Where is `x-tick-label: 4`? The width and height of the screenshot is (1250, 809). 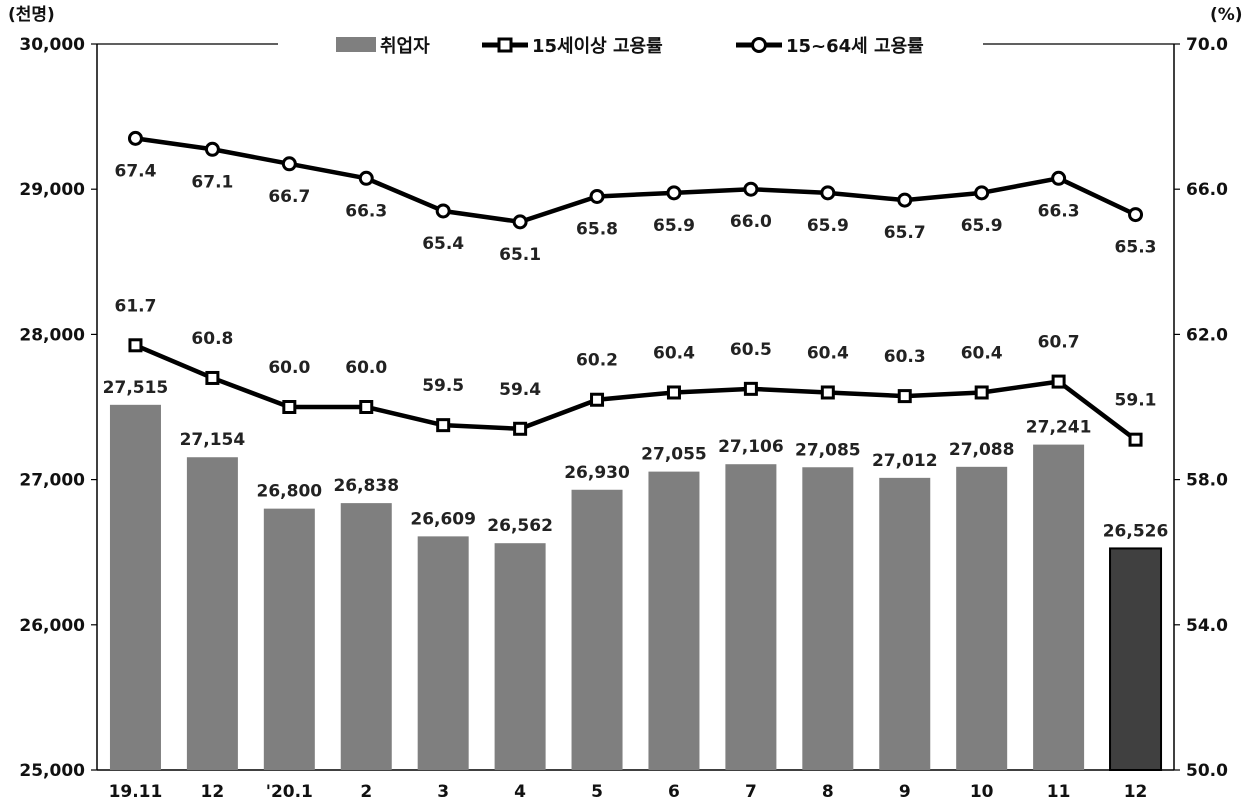 x-tick-label: 4 is located at coordinates (520, 792).